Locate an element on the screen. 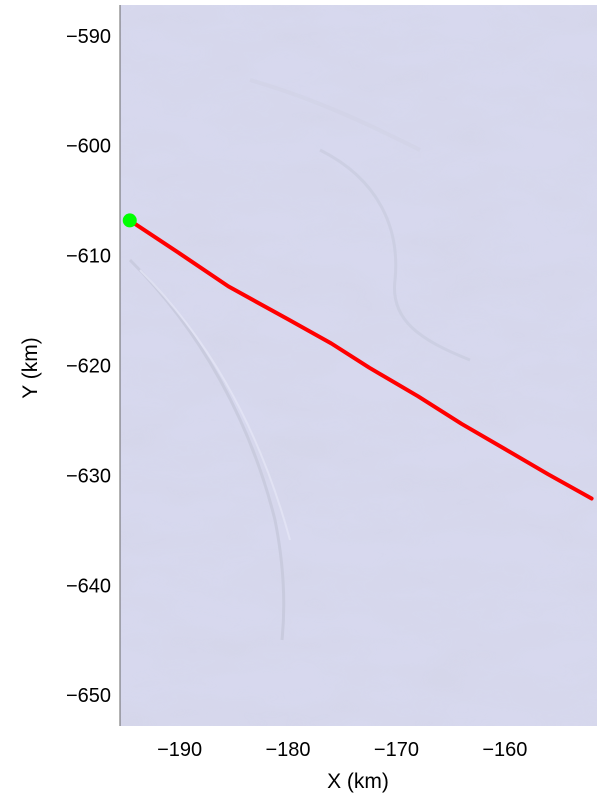  y-tick-label: −590 is located at coordinates (88, 37).